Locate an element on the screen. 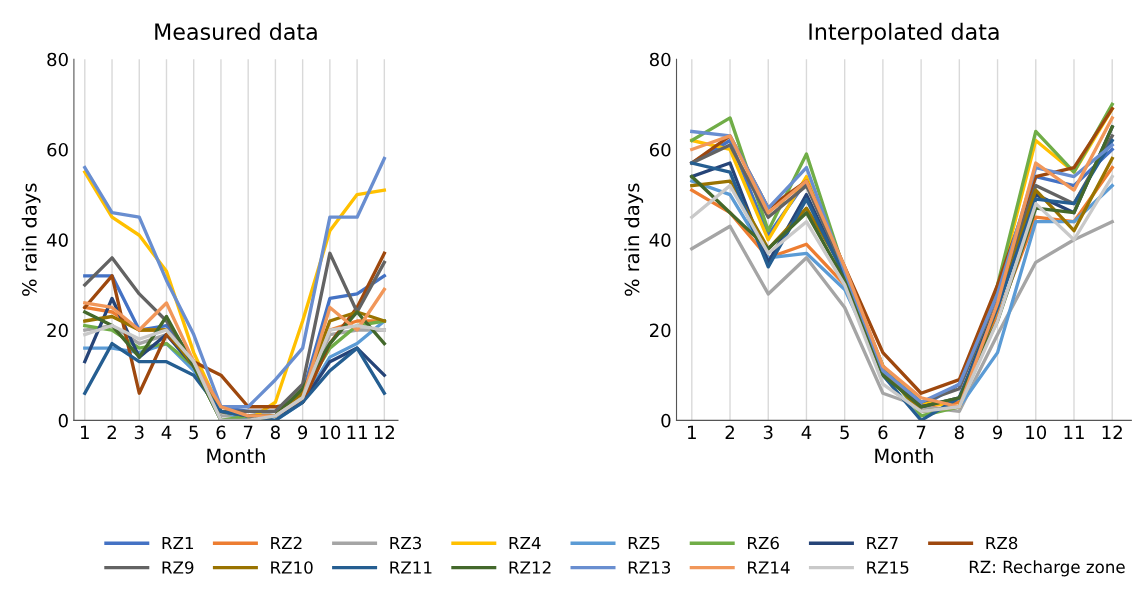  legend-label: RZ5 is located at coordinates (644, 543).